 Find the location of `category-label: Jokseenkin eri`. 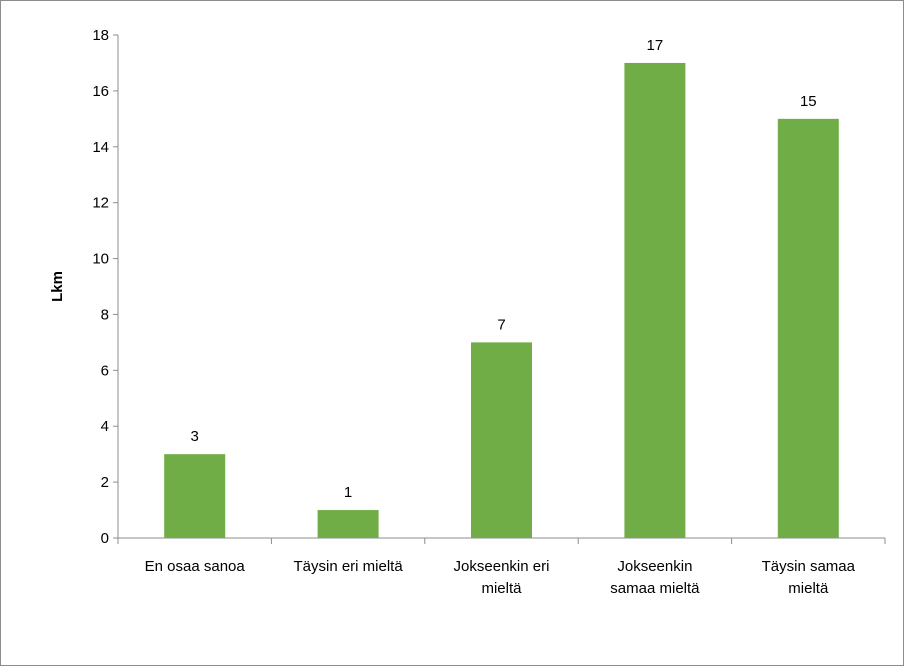

category-label: Jokseenkin eri is located at coordinates (502, 566).